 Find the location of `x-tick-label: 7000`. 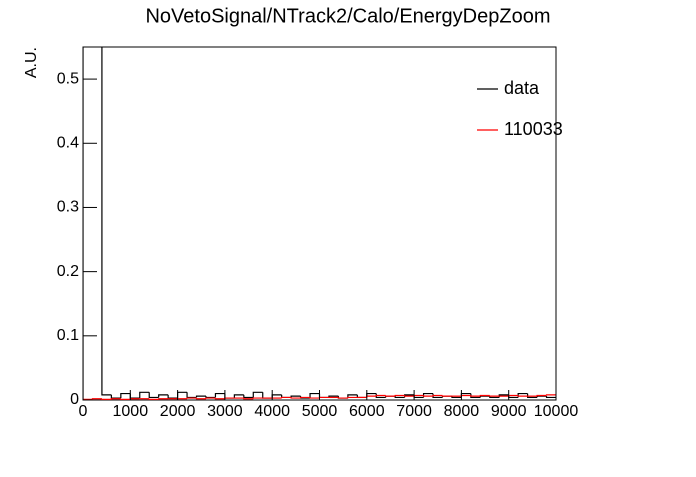

x-tick-label: 7000 is located at coordinates (414, 411).